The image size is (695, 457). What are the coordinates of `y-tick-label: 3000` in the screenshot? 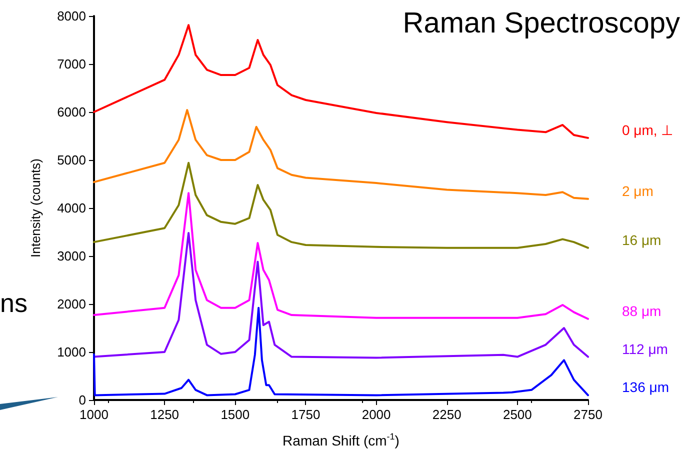 It's located at (71, 256).